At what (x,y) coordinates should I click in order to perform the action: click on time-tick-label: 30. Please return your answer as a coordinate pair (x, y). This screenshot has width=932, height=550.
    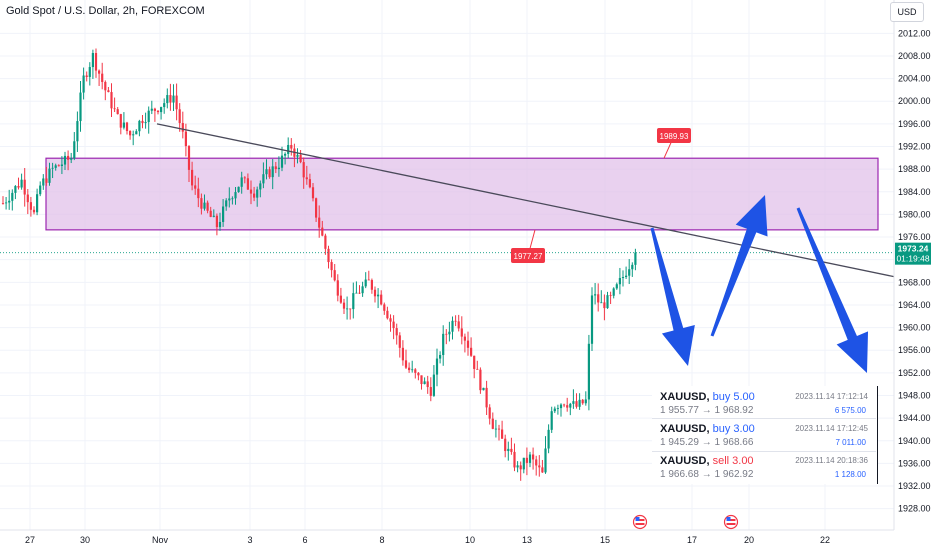
    Looking at the image, I should click on (85, 540).